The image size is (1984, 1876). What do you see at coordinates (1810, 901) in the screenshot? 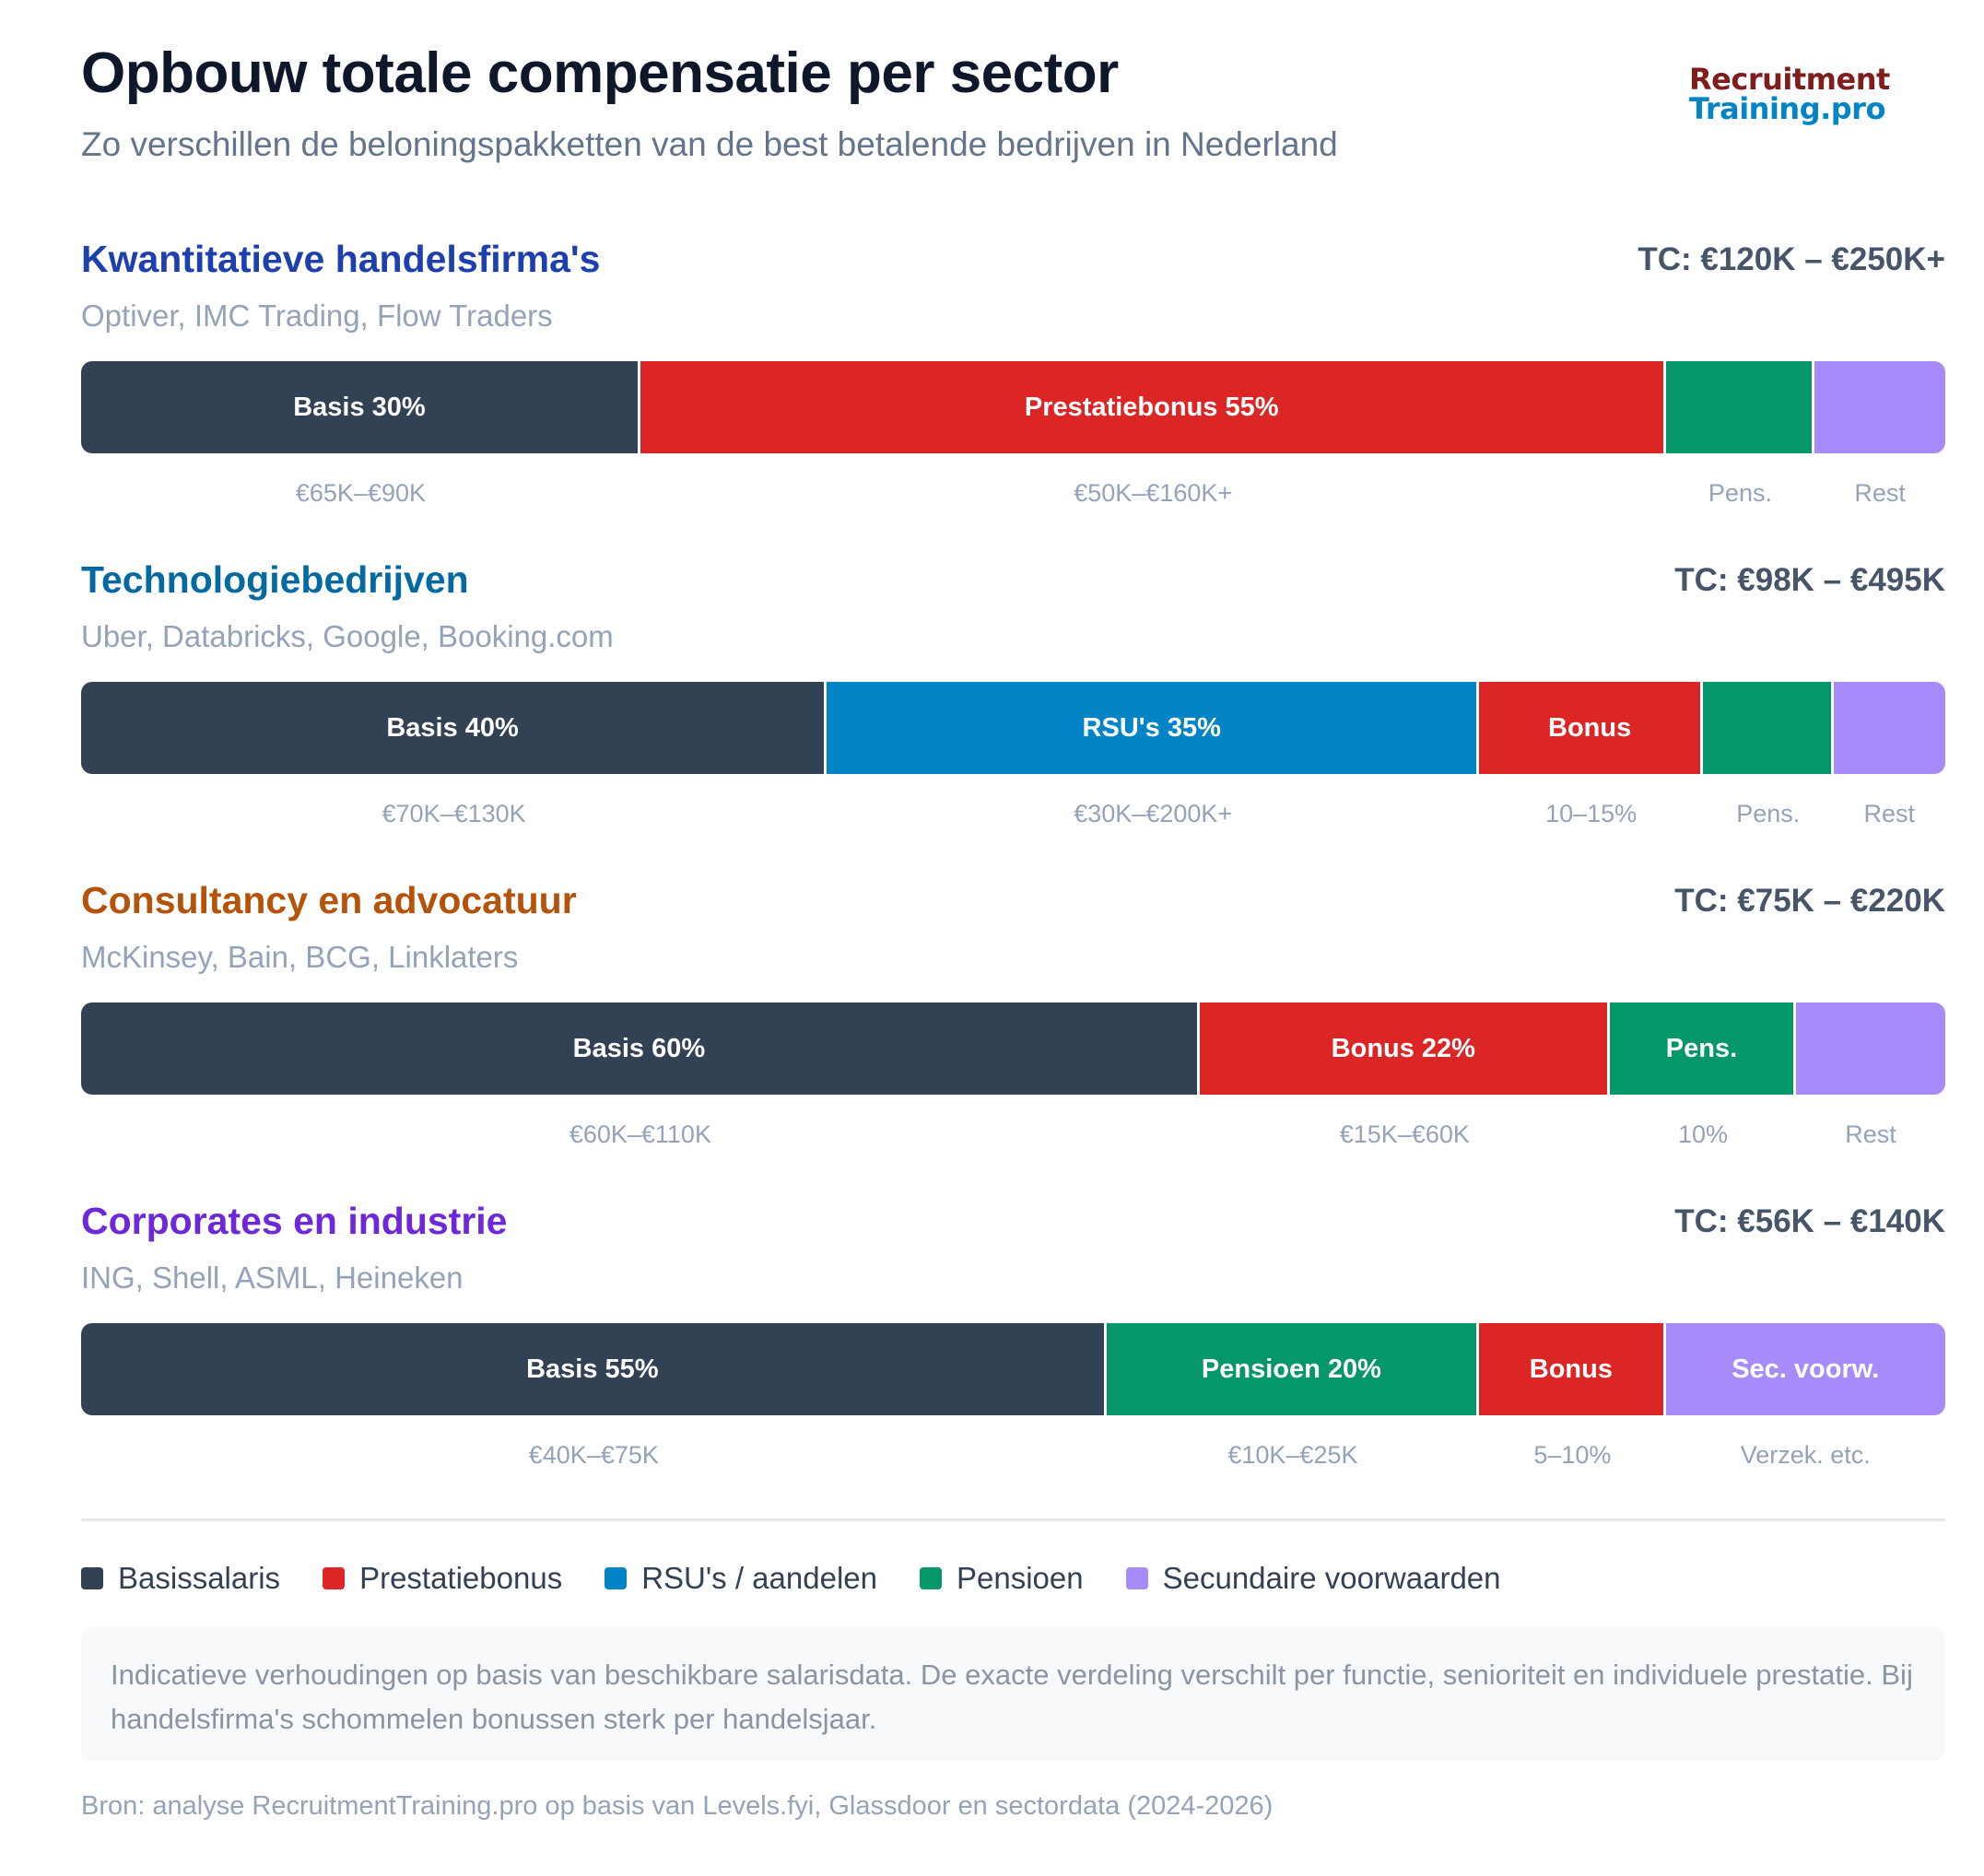
I see `total-compensation-range: TC: €75K – €220K` at bounding box center [1810, 901].